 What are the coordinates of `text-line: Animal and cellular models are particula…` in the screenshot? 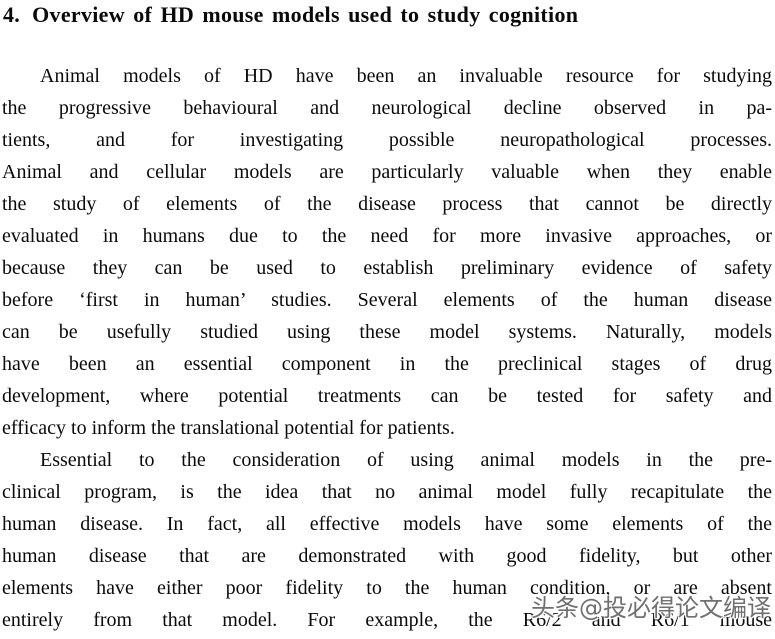 It's located at (387, 172).